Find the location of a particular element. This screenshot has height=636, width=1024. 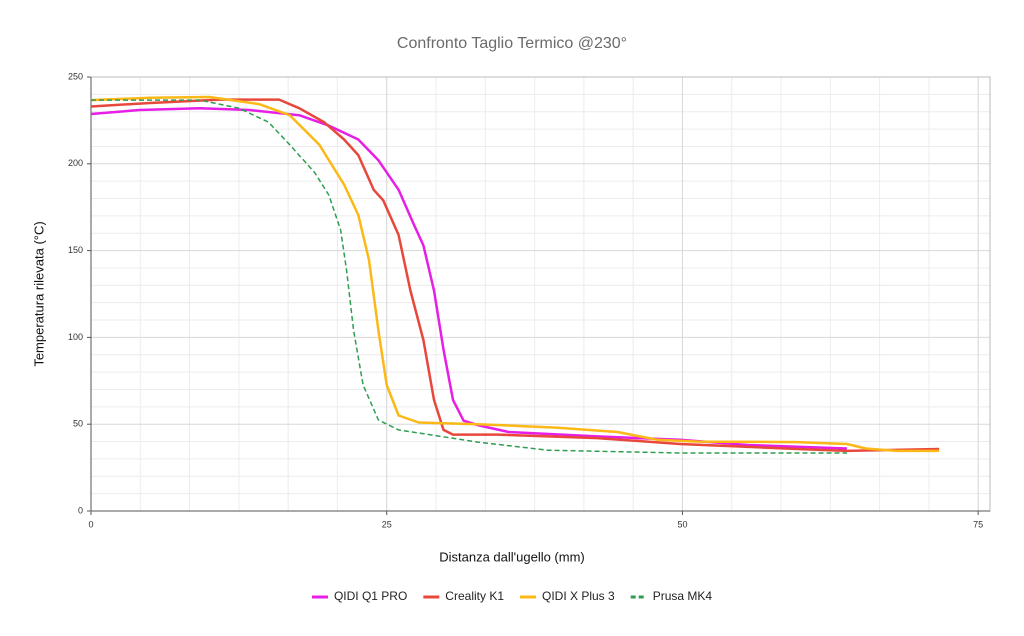

legend-label: Creality K1 is located at coordinates (474, 596).